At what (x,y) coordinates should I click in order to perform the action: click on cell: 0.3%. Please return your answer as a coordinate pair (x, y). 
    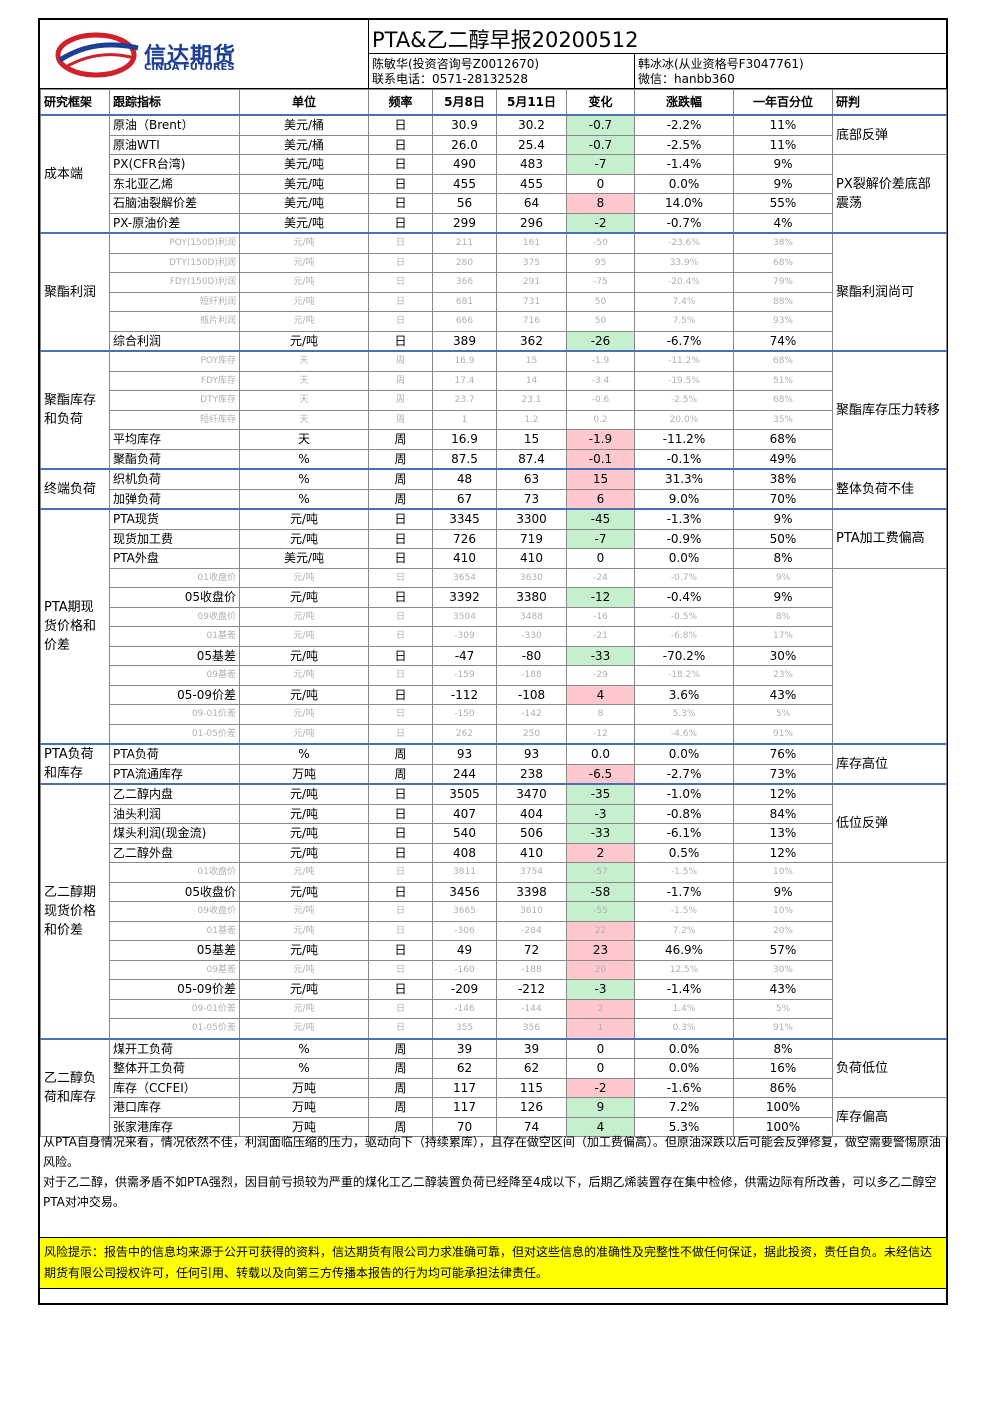
    Looking at the image, I should click on (684, 1028).